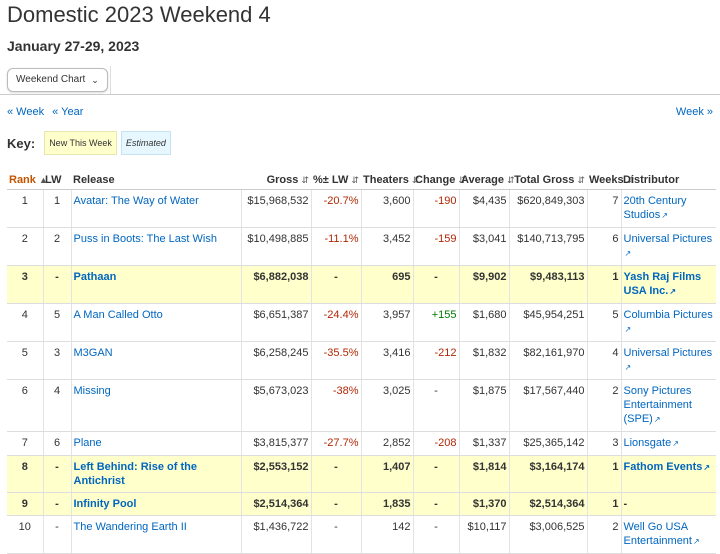  I want to click on distributor-cell: Lionsgate↗, so click(668, 443).